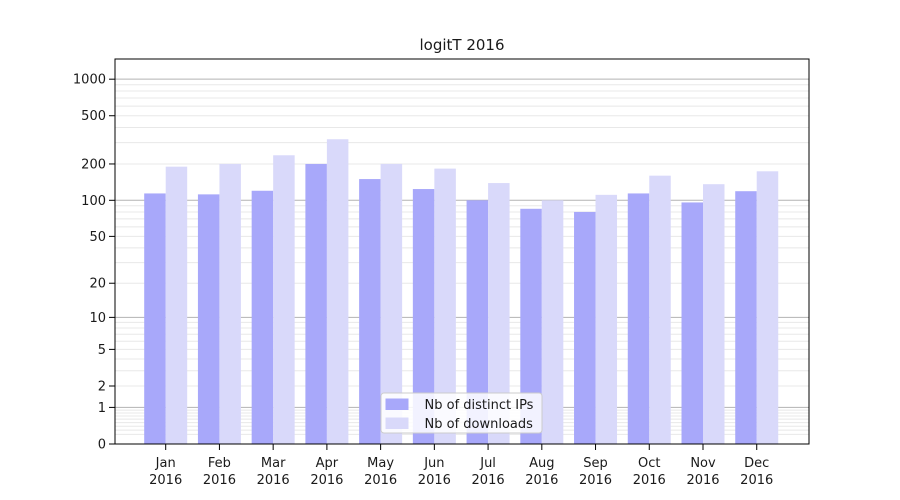 The width and height of the screenshot is (900, 500). What do you see at coordinates (479, 405) in the screenshot?
I see `legend-label-0: Nb of distinct IPs` at bounding box center [479, 405].